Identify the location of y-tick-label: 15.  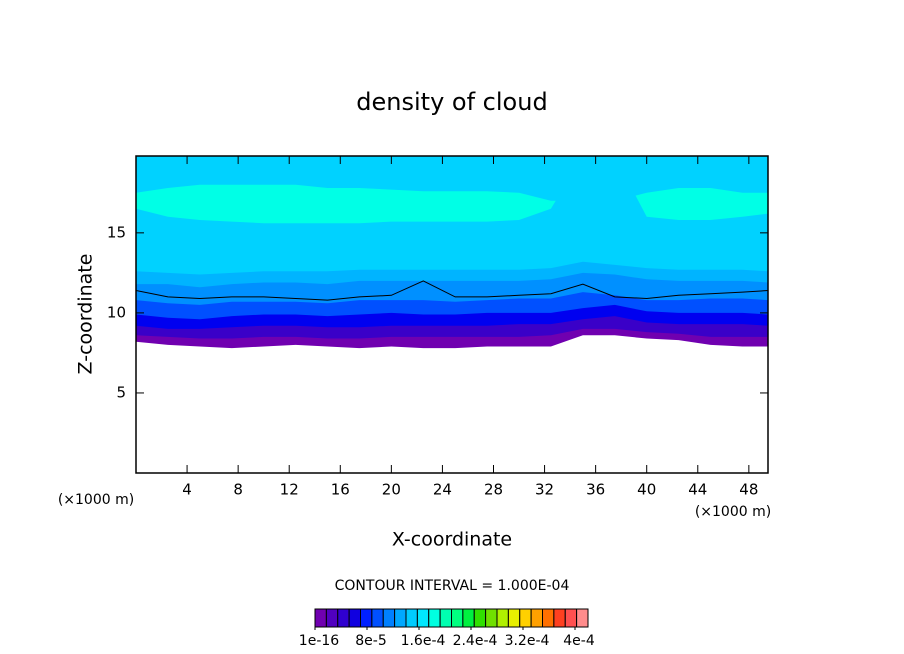
(116, 232).